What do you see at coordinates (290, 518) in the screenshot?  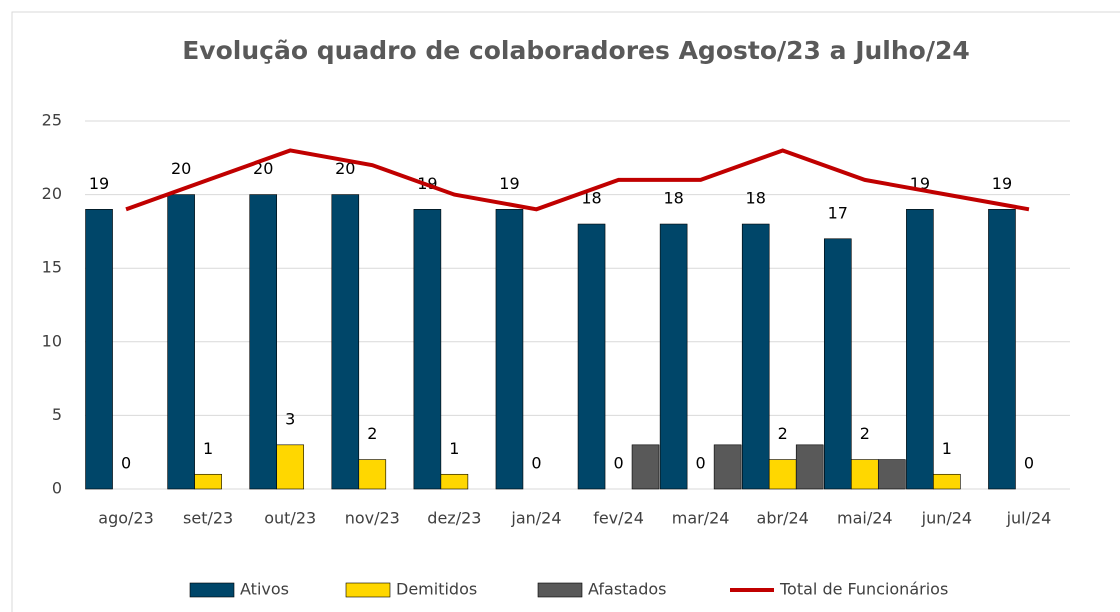 I see `x-tick-label: out/23` at bounding box center [290, 518].